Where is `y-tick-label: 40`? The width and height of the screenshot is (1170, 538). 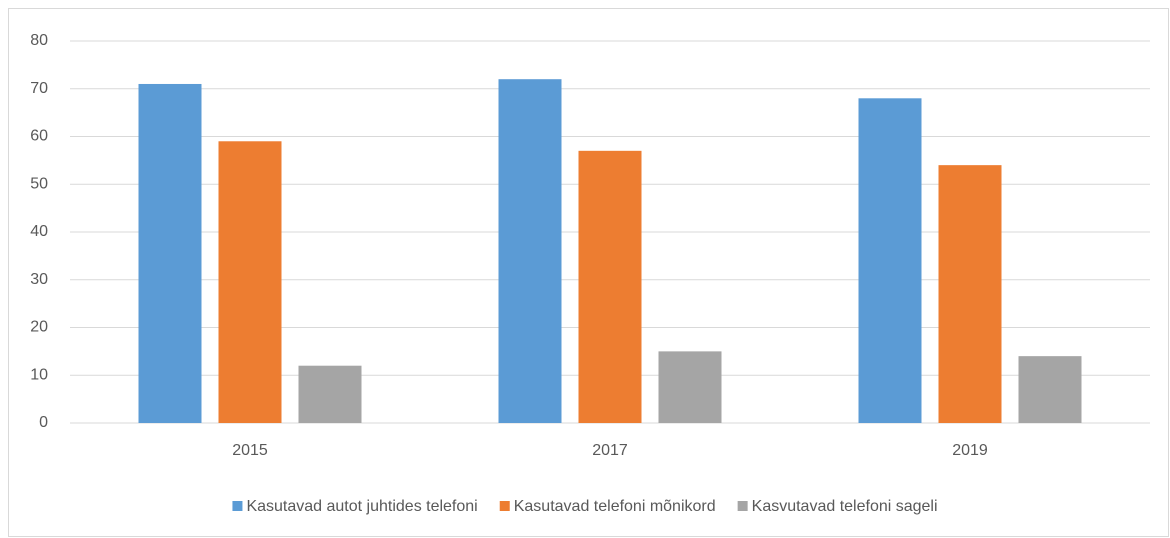
y-tick-label: 40 is located at coordinates (39, 231).